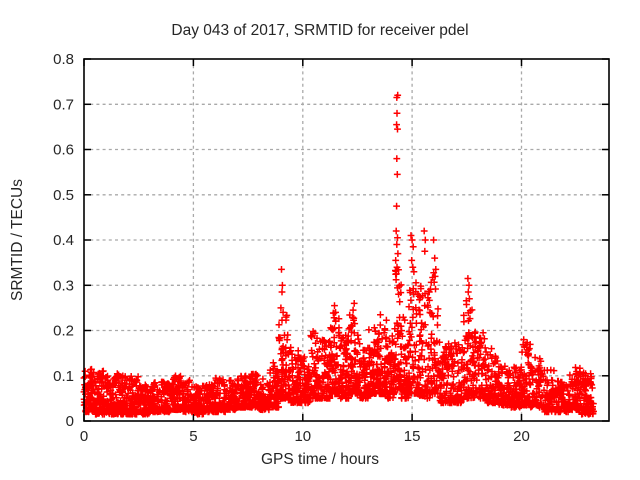  I want to click on y-tick-label: 0.2, so click(63, 331).